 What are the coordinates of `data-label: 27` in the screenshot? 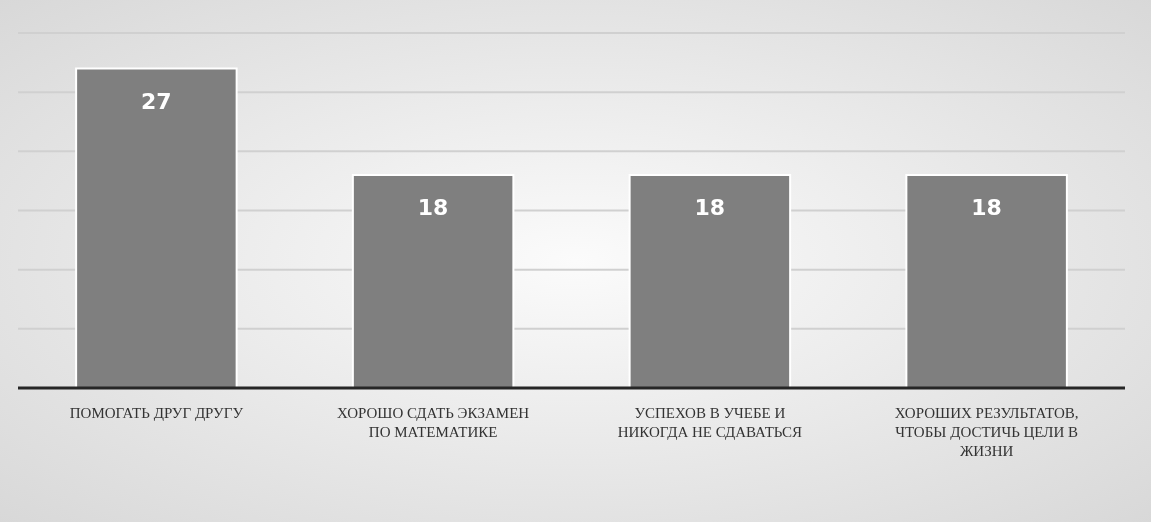 It's located at (156, 101).